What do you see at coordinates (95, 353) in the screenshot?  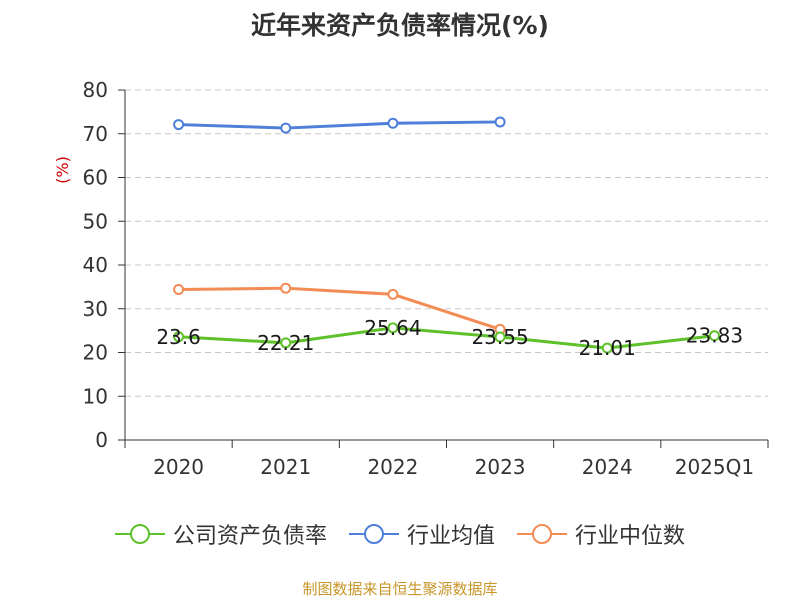 I see `y-tick-label-20: 20` at bounding box center [95, 353].